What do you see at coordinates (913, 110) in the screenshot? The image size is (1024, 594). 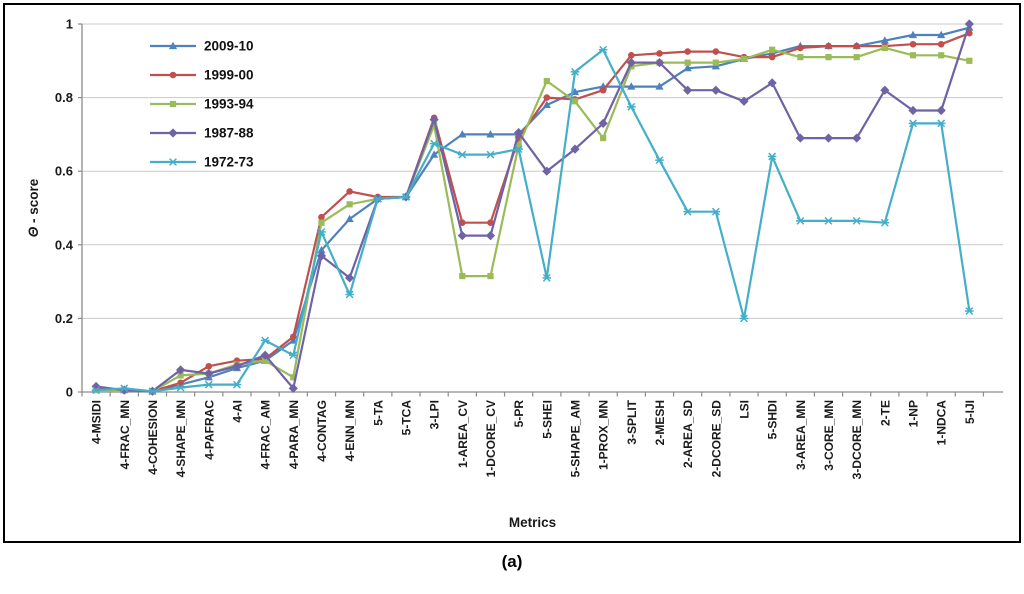 I see `point-1987-88-1-NP` at bounding box center [913, 110].